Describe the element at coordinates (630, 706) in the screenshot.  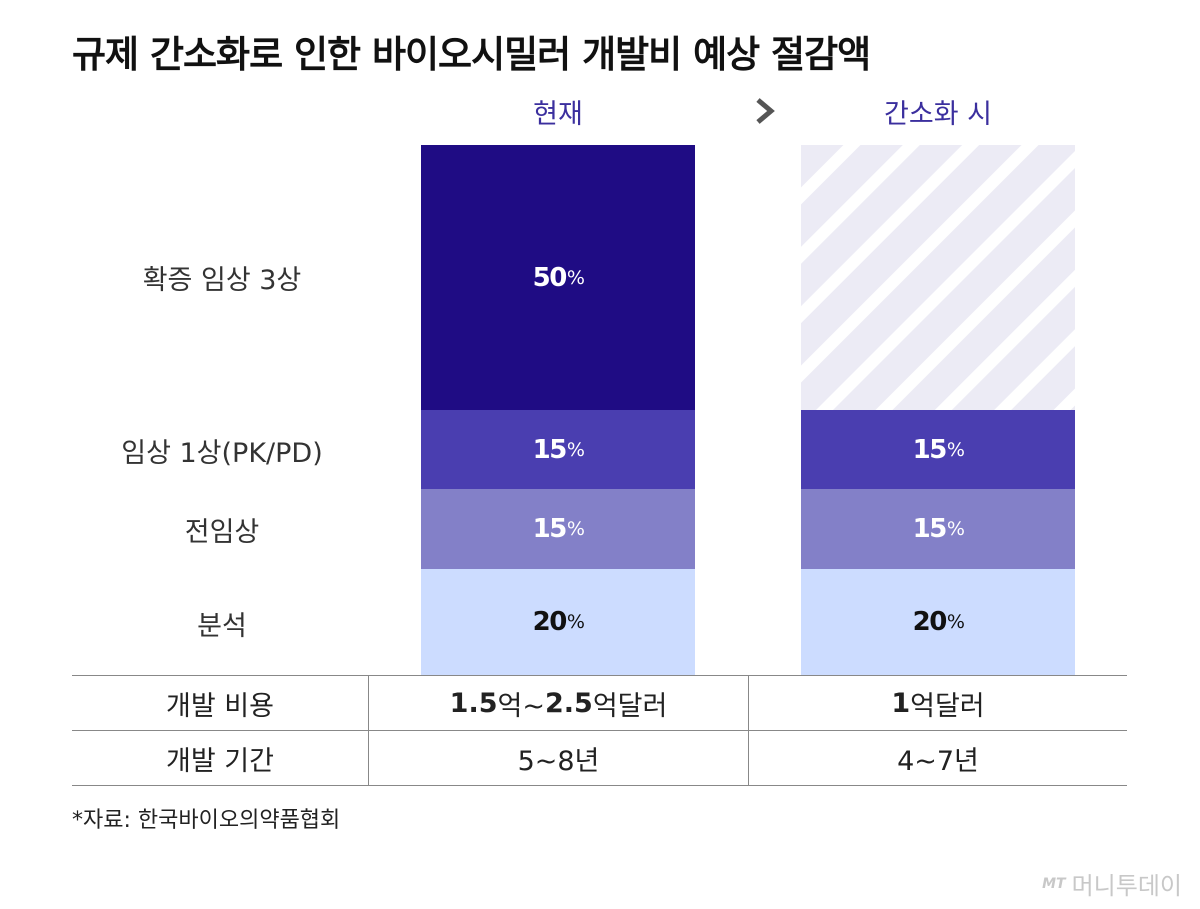
I see `cost-current-unit: 억달러` at that location.